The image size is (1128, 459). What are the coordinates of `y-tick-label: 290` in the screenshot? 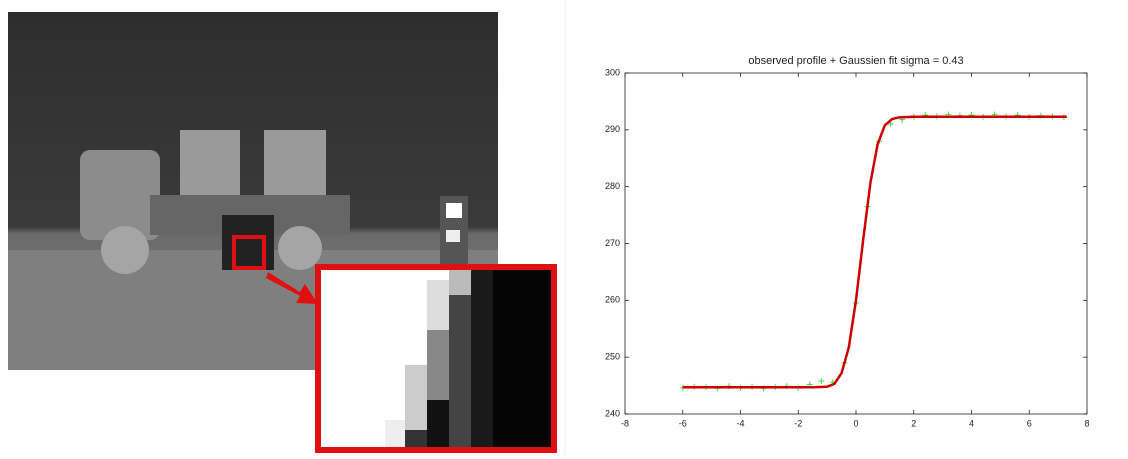 It's located at (612, 129).